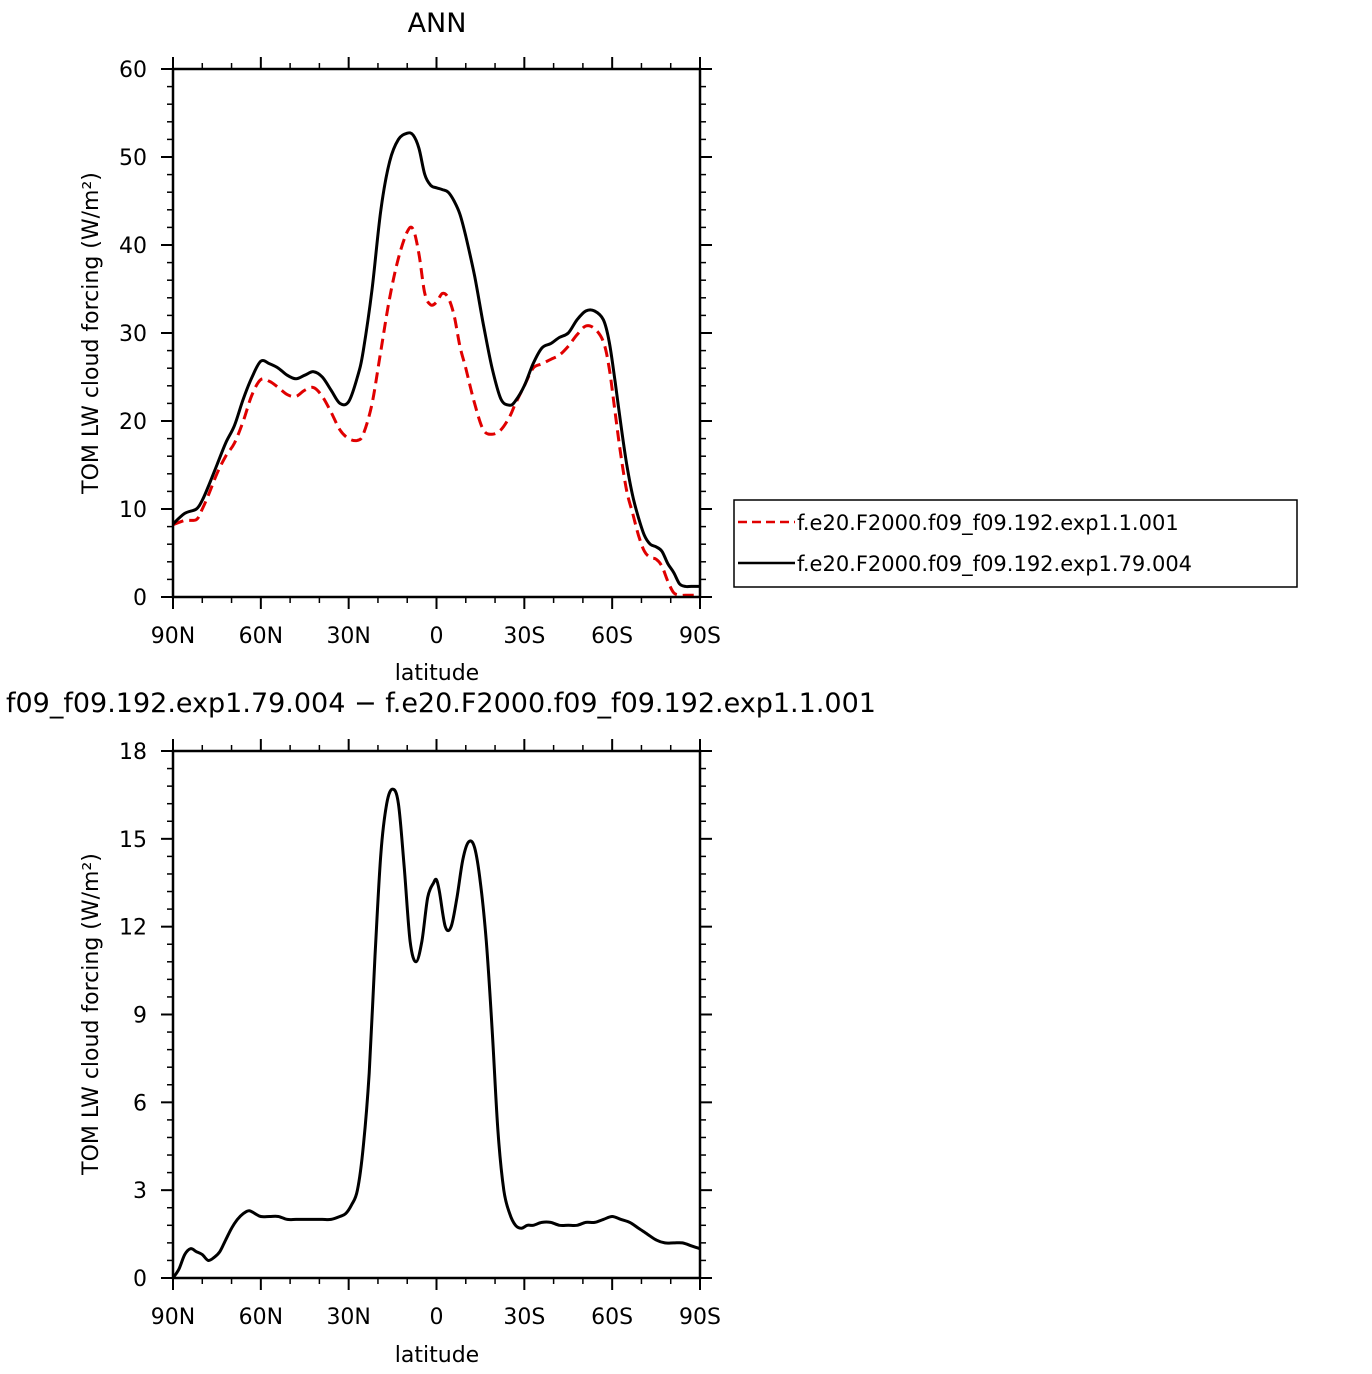 The height and width of the screenshot is (1374, 1372). I want to click on bottom-ytick-label: 9, so click(140, 1016).